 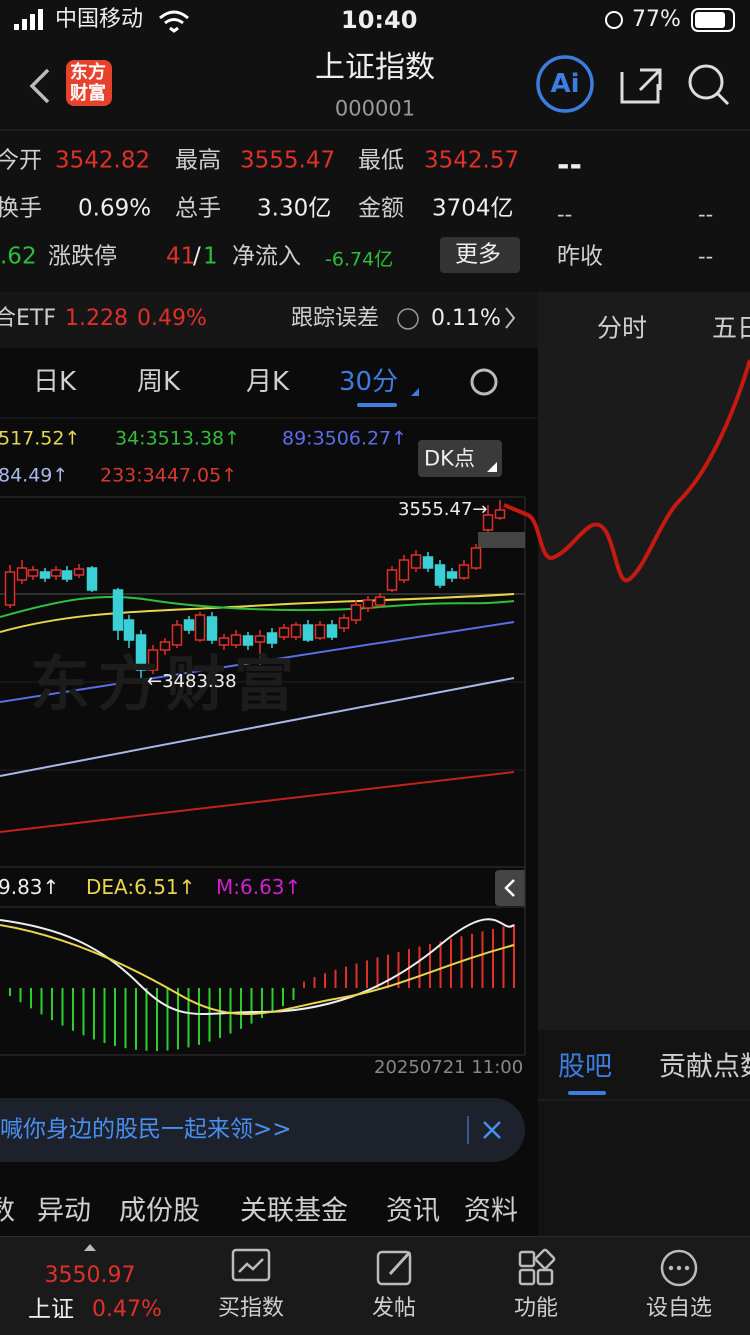 What do you see at coordinates (21, 208) in the screenshot?
I see `quote-label: 换手` at bounding box center [21, 208].